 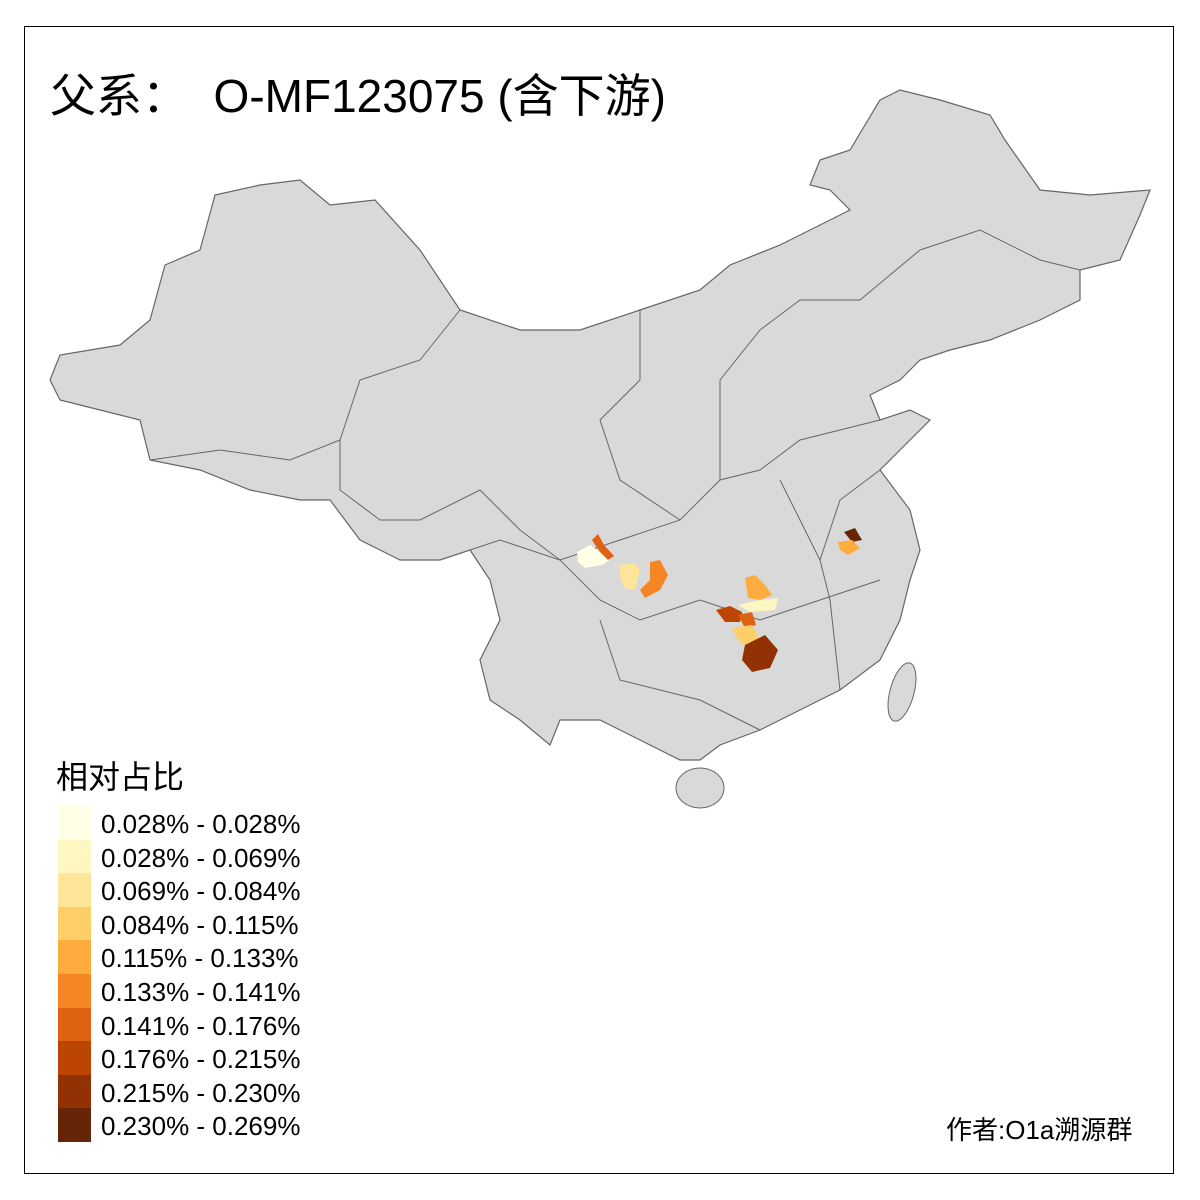 I want to click on legend-label: 0.069% - 0.084%, so click(x=201, y=891).